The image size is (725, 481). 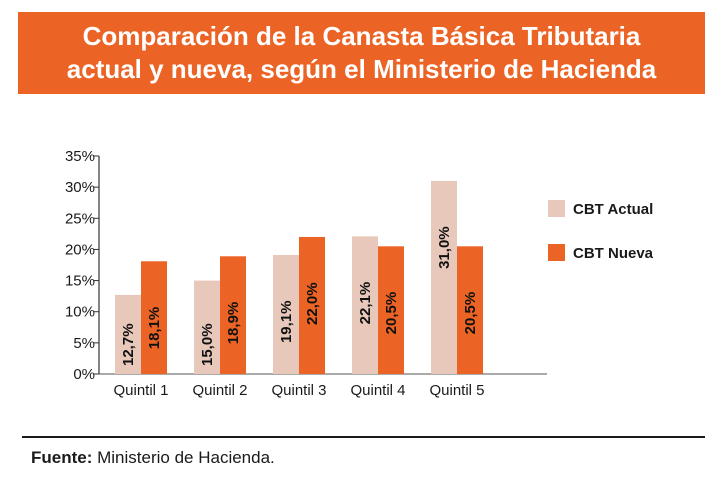 I want to click on divider, so click(x=363, y=437).